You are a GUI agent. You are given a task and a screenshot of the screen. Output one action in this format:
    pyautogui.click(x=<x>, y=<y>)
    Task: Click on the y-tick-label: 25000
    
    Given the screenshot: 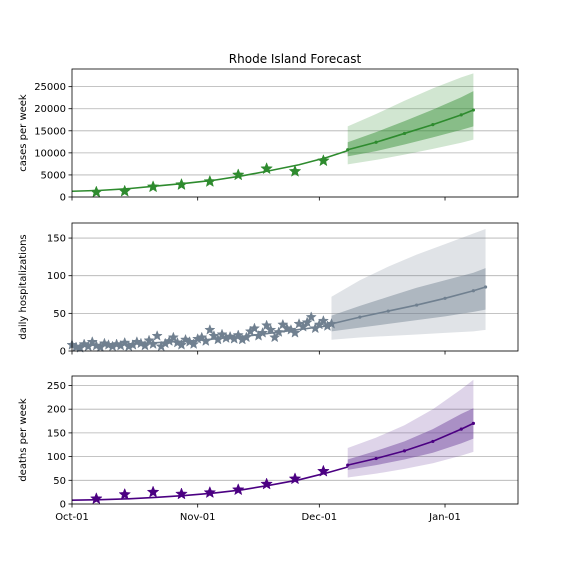 What is the action you would take?
    pyautogui.click(x=50, y=87)
    